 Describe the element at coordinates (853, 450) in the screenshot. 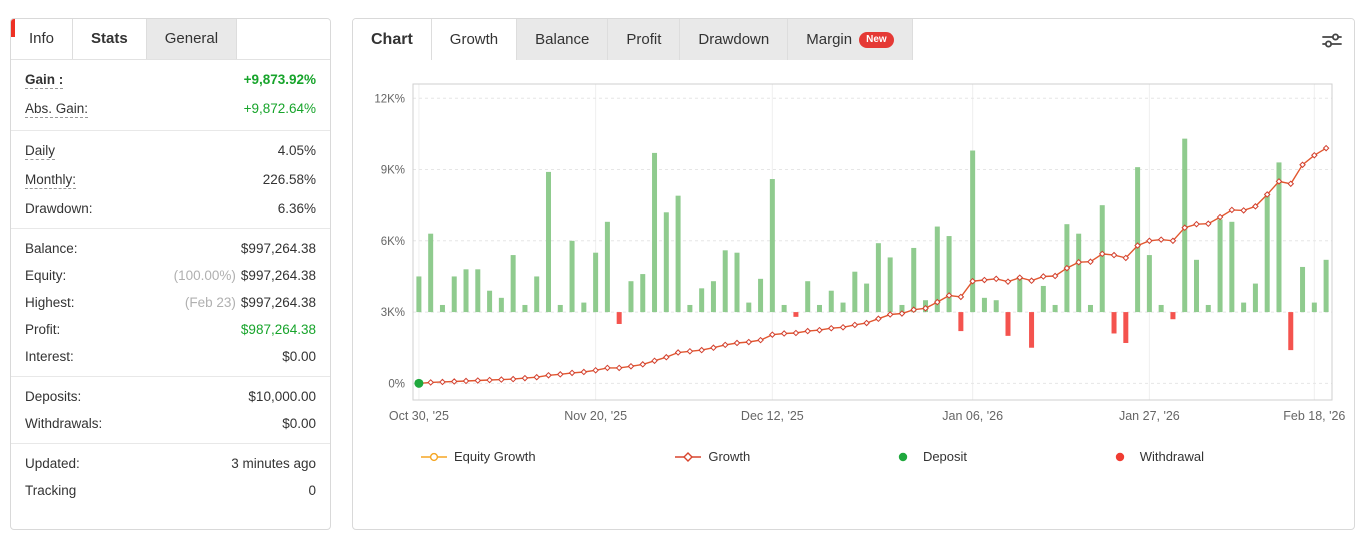

I see `chart-legend: Equity Growth Growth Deposit Withdrawal` at that location.